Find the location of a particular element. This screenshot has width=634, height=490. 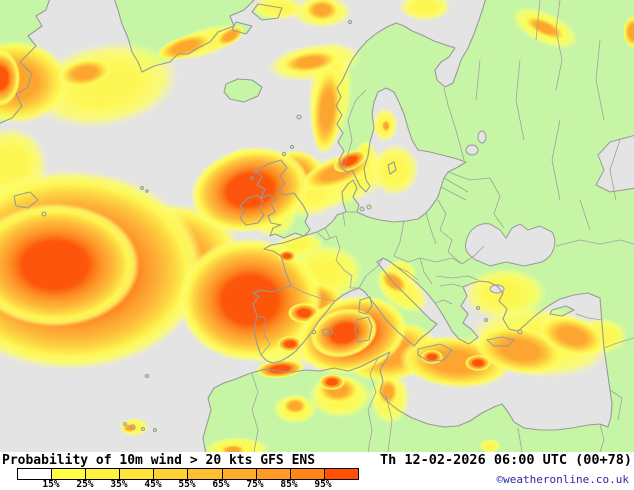

lake-onega is located at coordinates (482, 137).